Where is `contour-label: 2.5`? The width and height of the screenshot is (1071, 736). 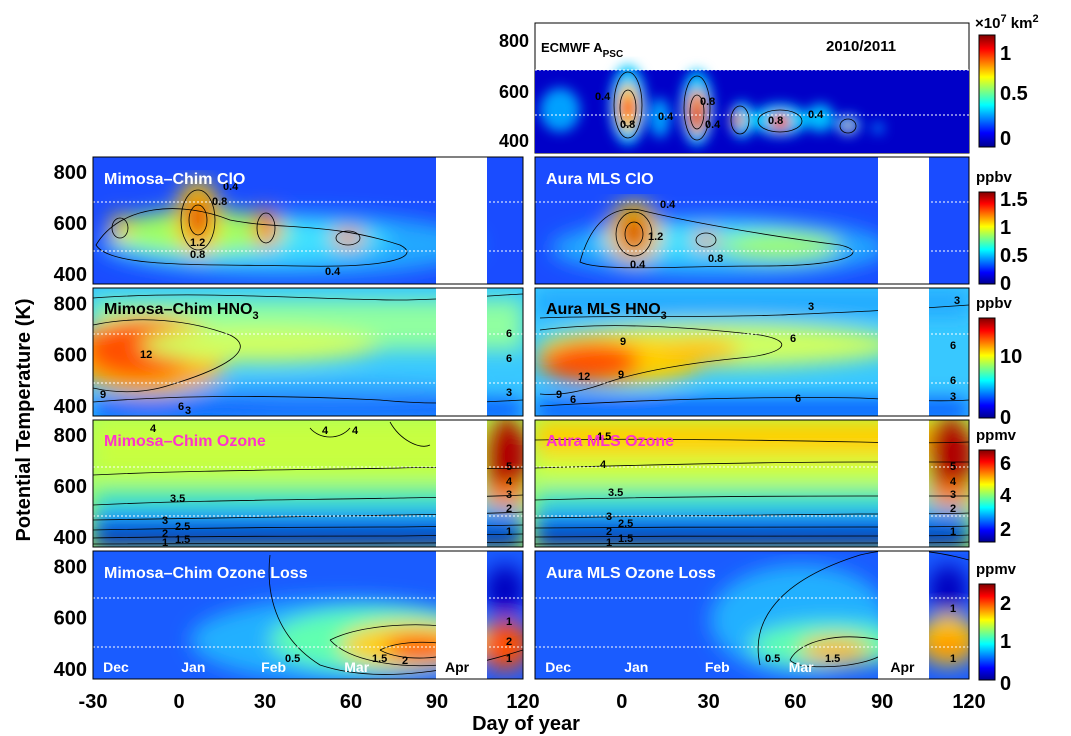
contour-label: 2.5 is located at coordinates (182, 527).